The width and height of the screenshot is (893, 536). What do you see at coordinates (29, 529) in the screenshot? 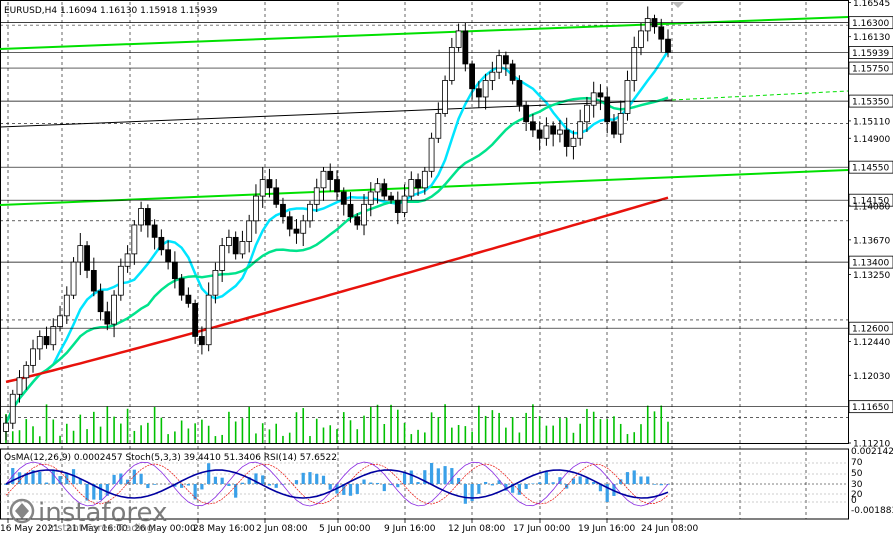
I see `time-label: 16 May 2021` at bounding box center [29, 529].